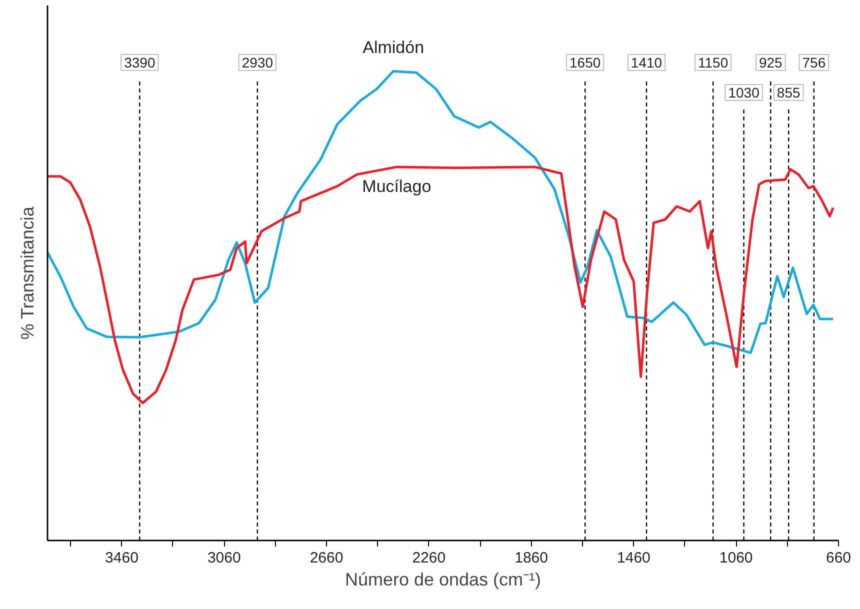 Image resolution: width=860 pixels, height=609 pixels. What do you see at coordinates (839, 558) in the screenshot?
I see `x-tick-label: 660` at bounding box center [839, 558].